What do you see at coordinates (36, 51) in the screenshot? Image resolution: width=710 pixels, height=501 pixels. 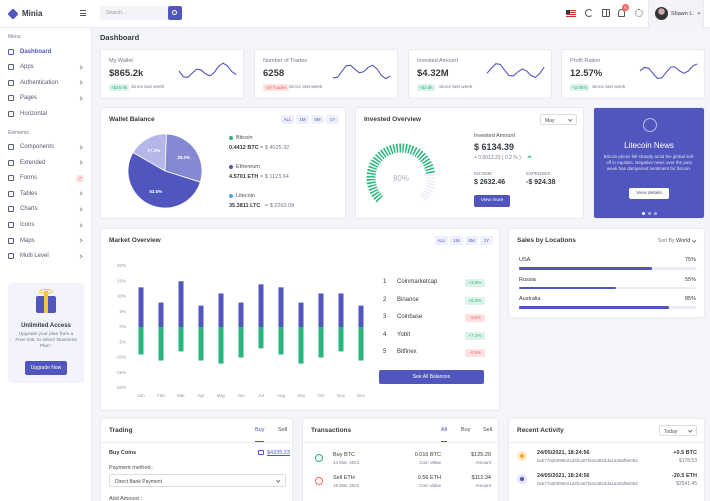 I see `menu-item: Dashboard` at bounding box center [36, 51].